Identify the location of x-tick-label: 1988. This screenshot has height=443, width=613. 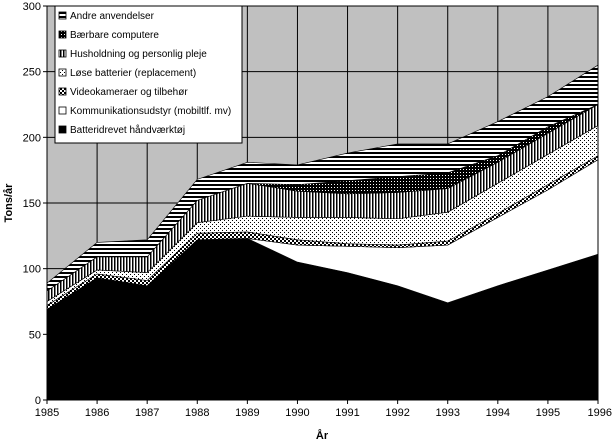
(197, 413).